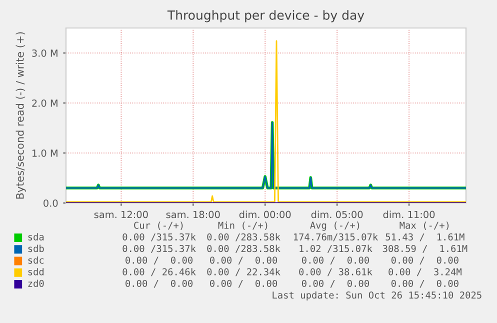 This screenshot has width=497, height=323. What do you see at coordinates (36, 260) in the screenshot?
I see `legend-label: sdc` at bounding box center [36, 260].